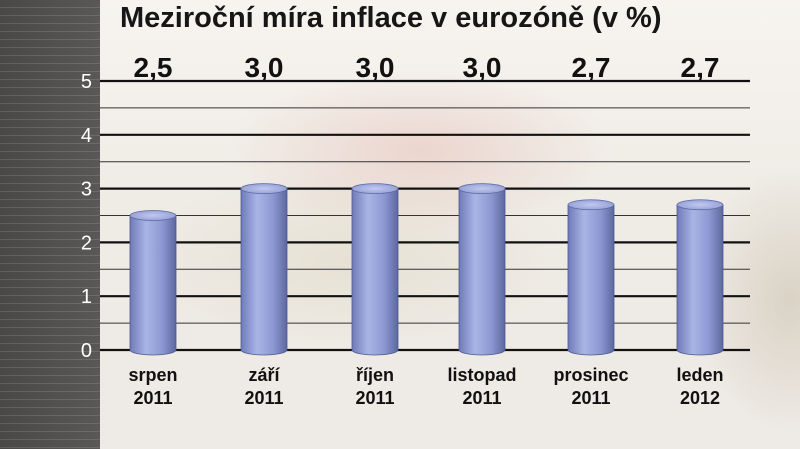  Describe the element at coordinates (699, 375) in the screenshot. I see `x-tick-label-month: leden` at that location.